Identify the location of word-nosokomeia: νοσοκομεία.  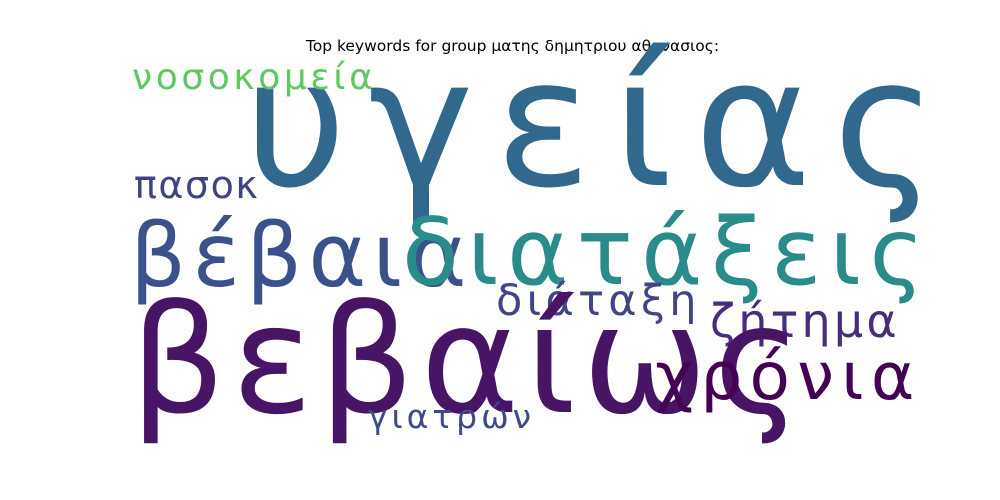
(254, 77).